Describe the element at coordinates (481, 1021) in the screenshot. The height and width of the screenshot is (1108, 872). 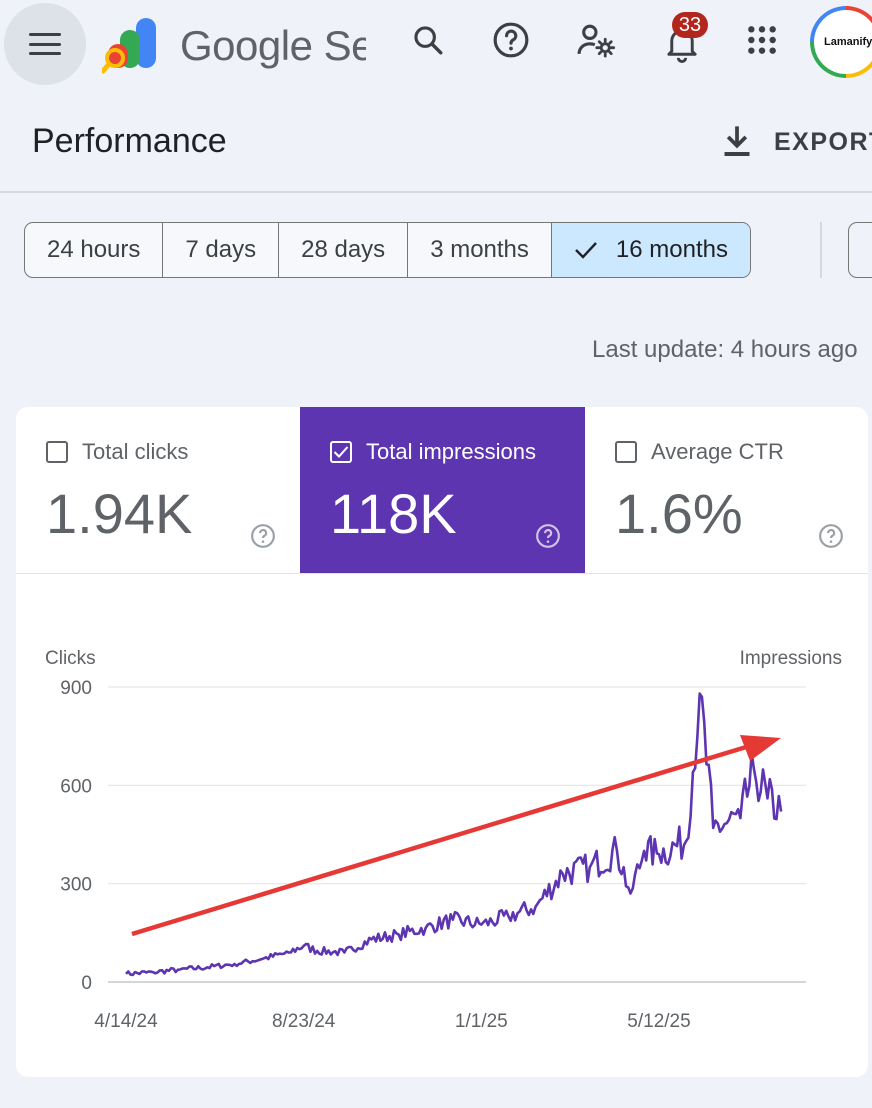
I see `x-tick-label: 1/1/25` at that location.